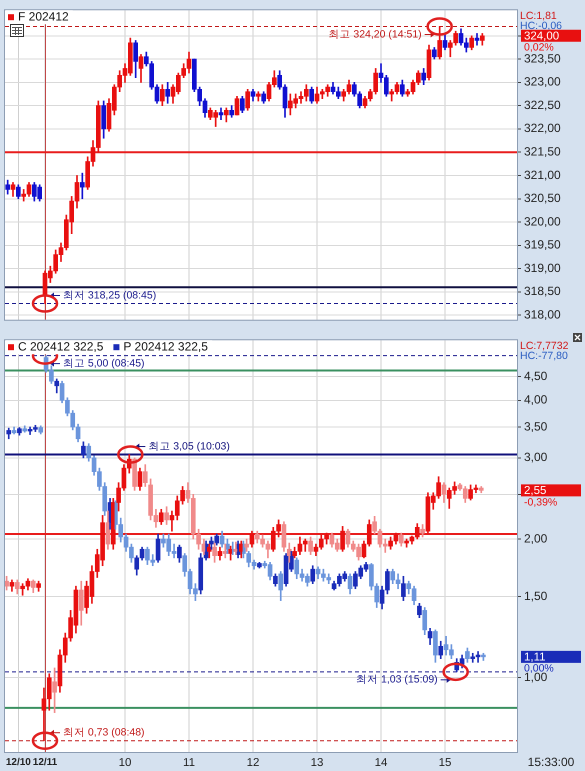 Image resolution: width=585 pixels, height=771 pixels. Describe the element at coordinates (125, 763) in the screenshot. I see `x-tick-label: 10` at that location.